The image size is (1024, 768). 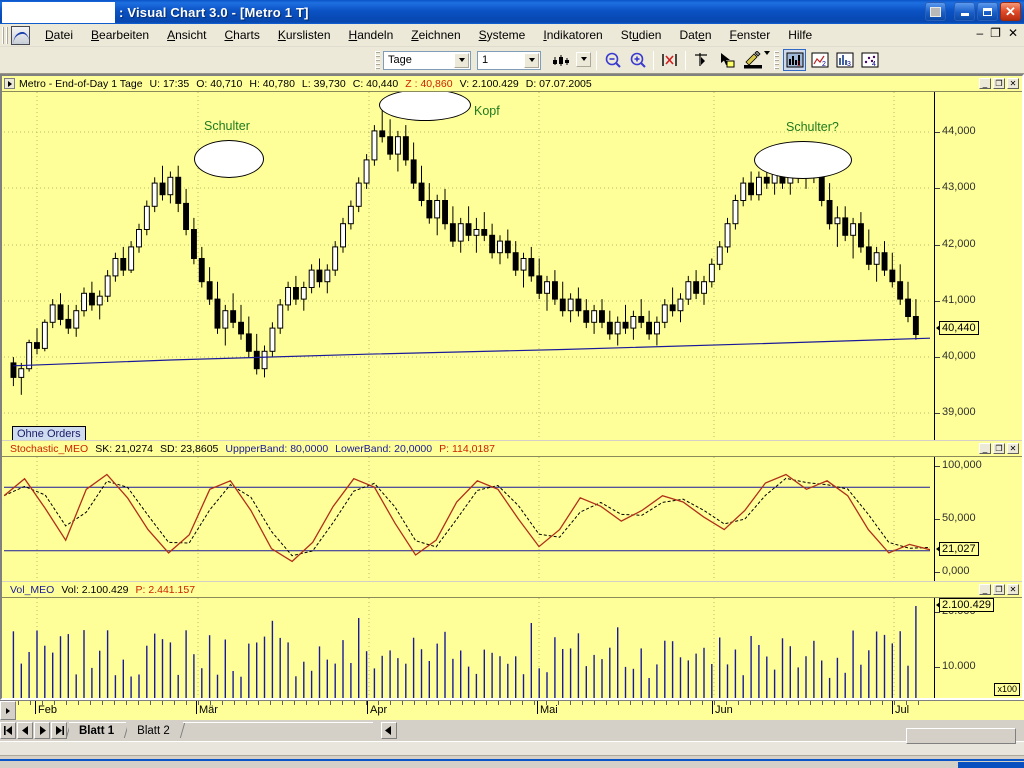 I want to click on month-label-mai: Mai, so click(x=549, y=710).